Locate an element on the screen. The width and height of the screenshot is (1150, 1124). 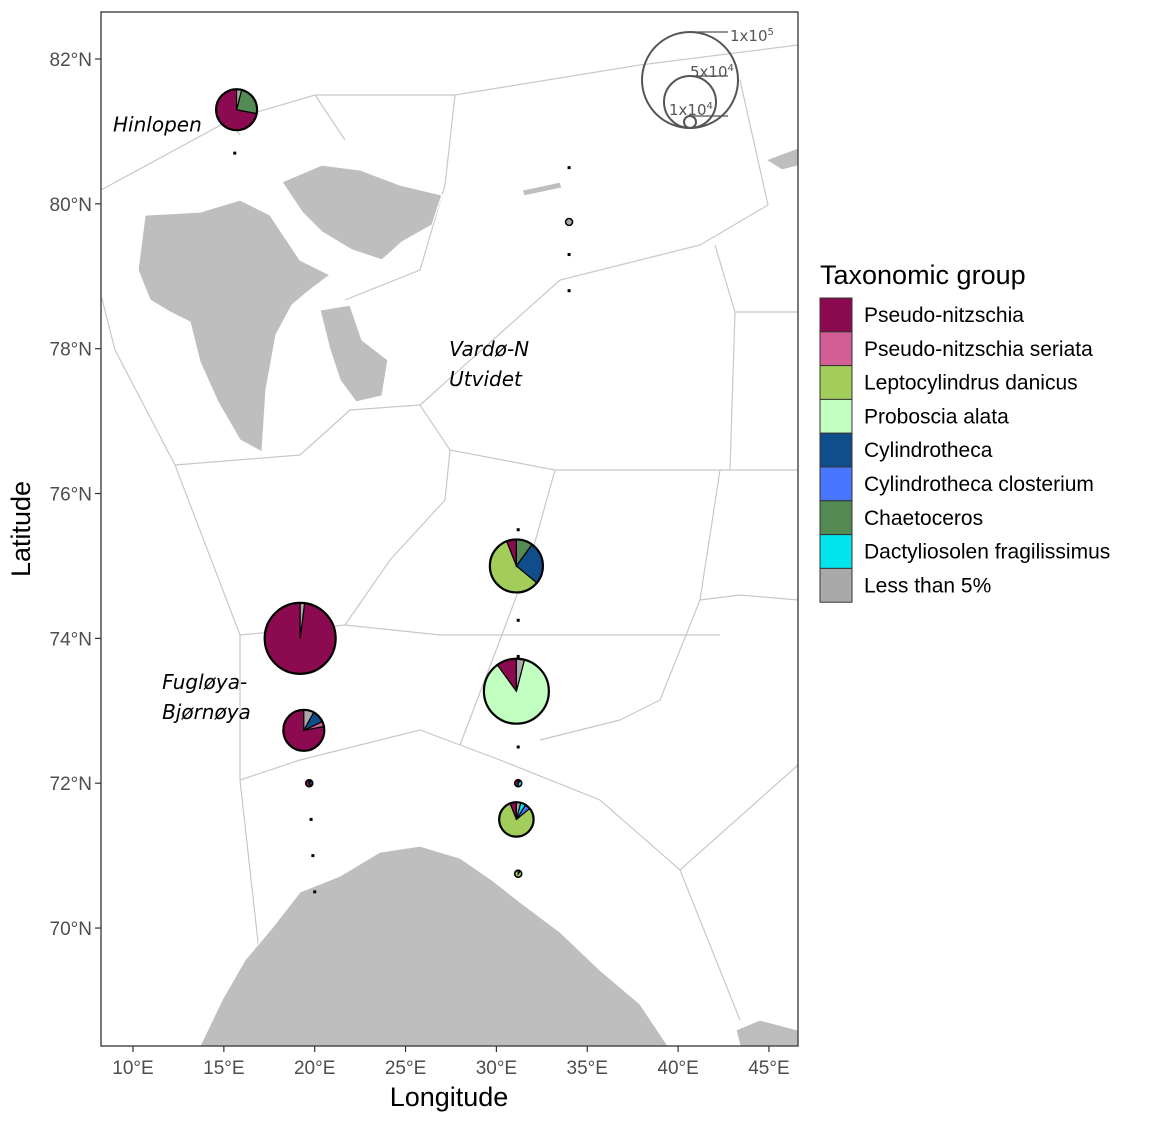
region-label: Fugløya-Bjørnøya is located at coordinates (206, 697).